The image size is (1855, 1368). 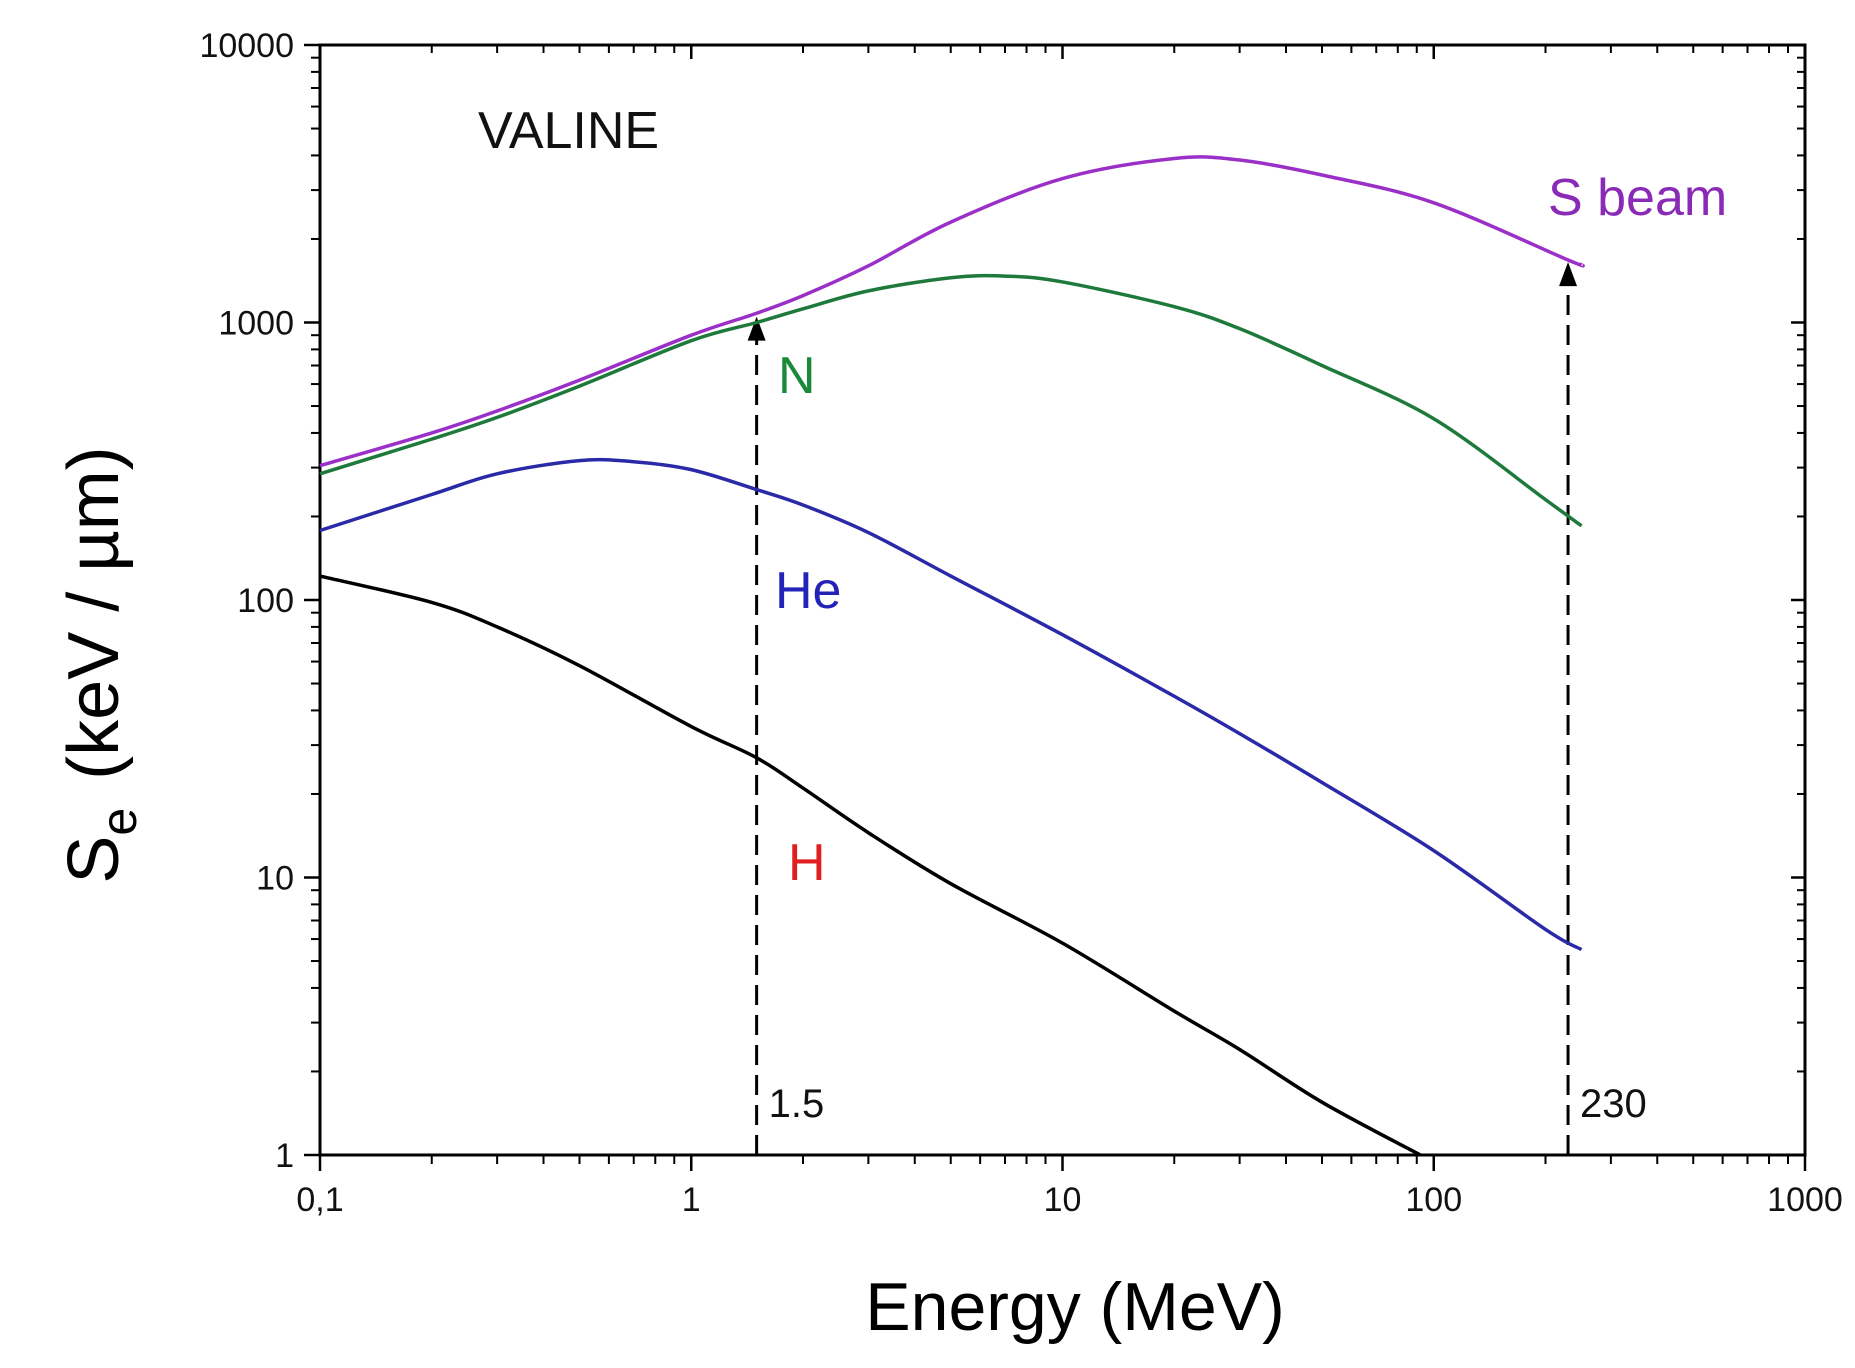 What do you see at coordinates (246, 46) in the screenshot?
I see `y-tick-label: 10000` at bounding box center [246, 46].